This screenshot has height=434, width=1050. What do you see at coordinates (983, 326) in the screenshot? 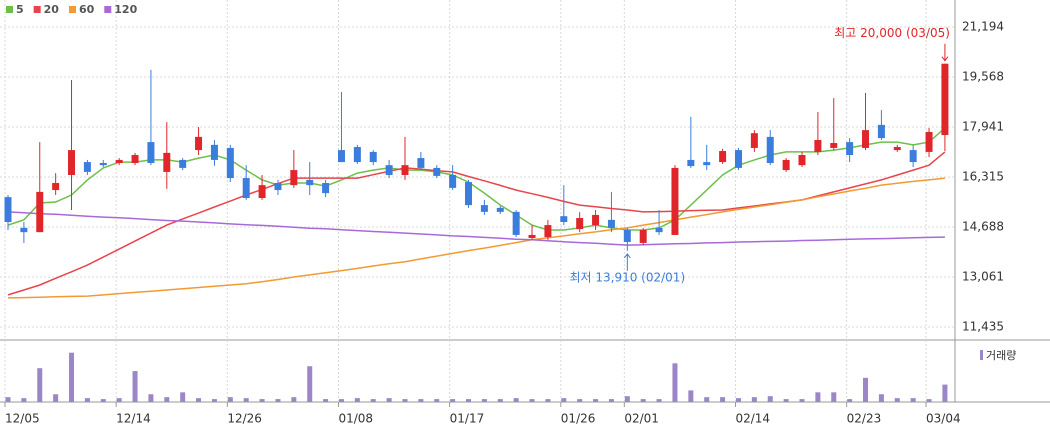
I see `y-tick-label: 11,435` at bounding box center [983, 326].